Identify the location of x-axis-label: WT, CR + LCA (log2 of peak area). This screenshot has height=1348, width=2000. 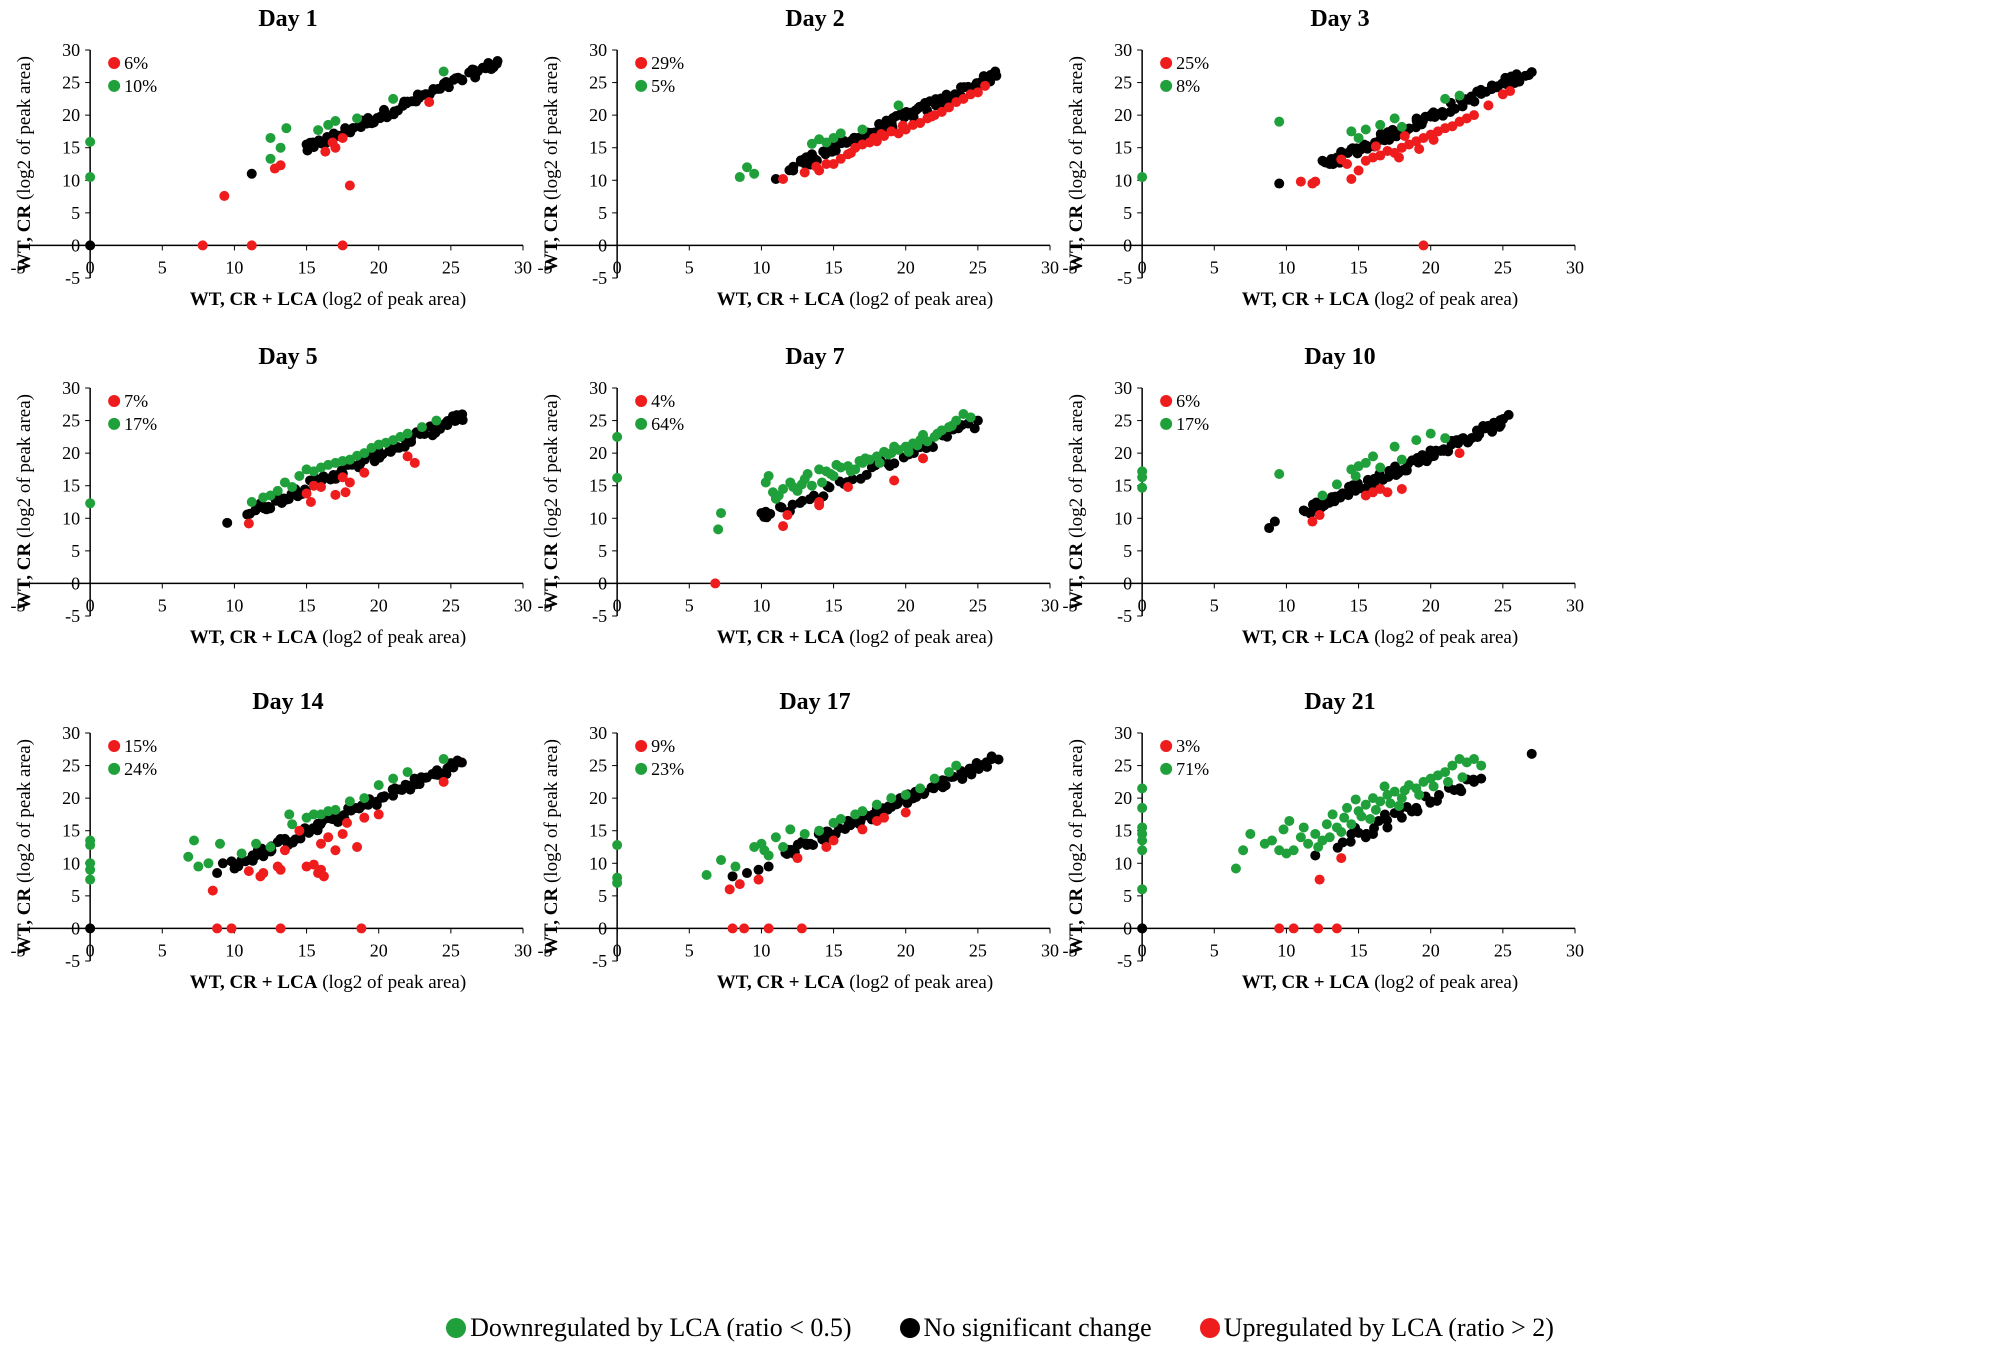
(328, 982).